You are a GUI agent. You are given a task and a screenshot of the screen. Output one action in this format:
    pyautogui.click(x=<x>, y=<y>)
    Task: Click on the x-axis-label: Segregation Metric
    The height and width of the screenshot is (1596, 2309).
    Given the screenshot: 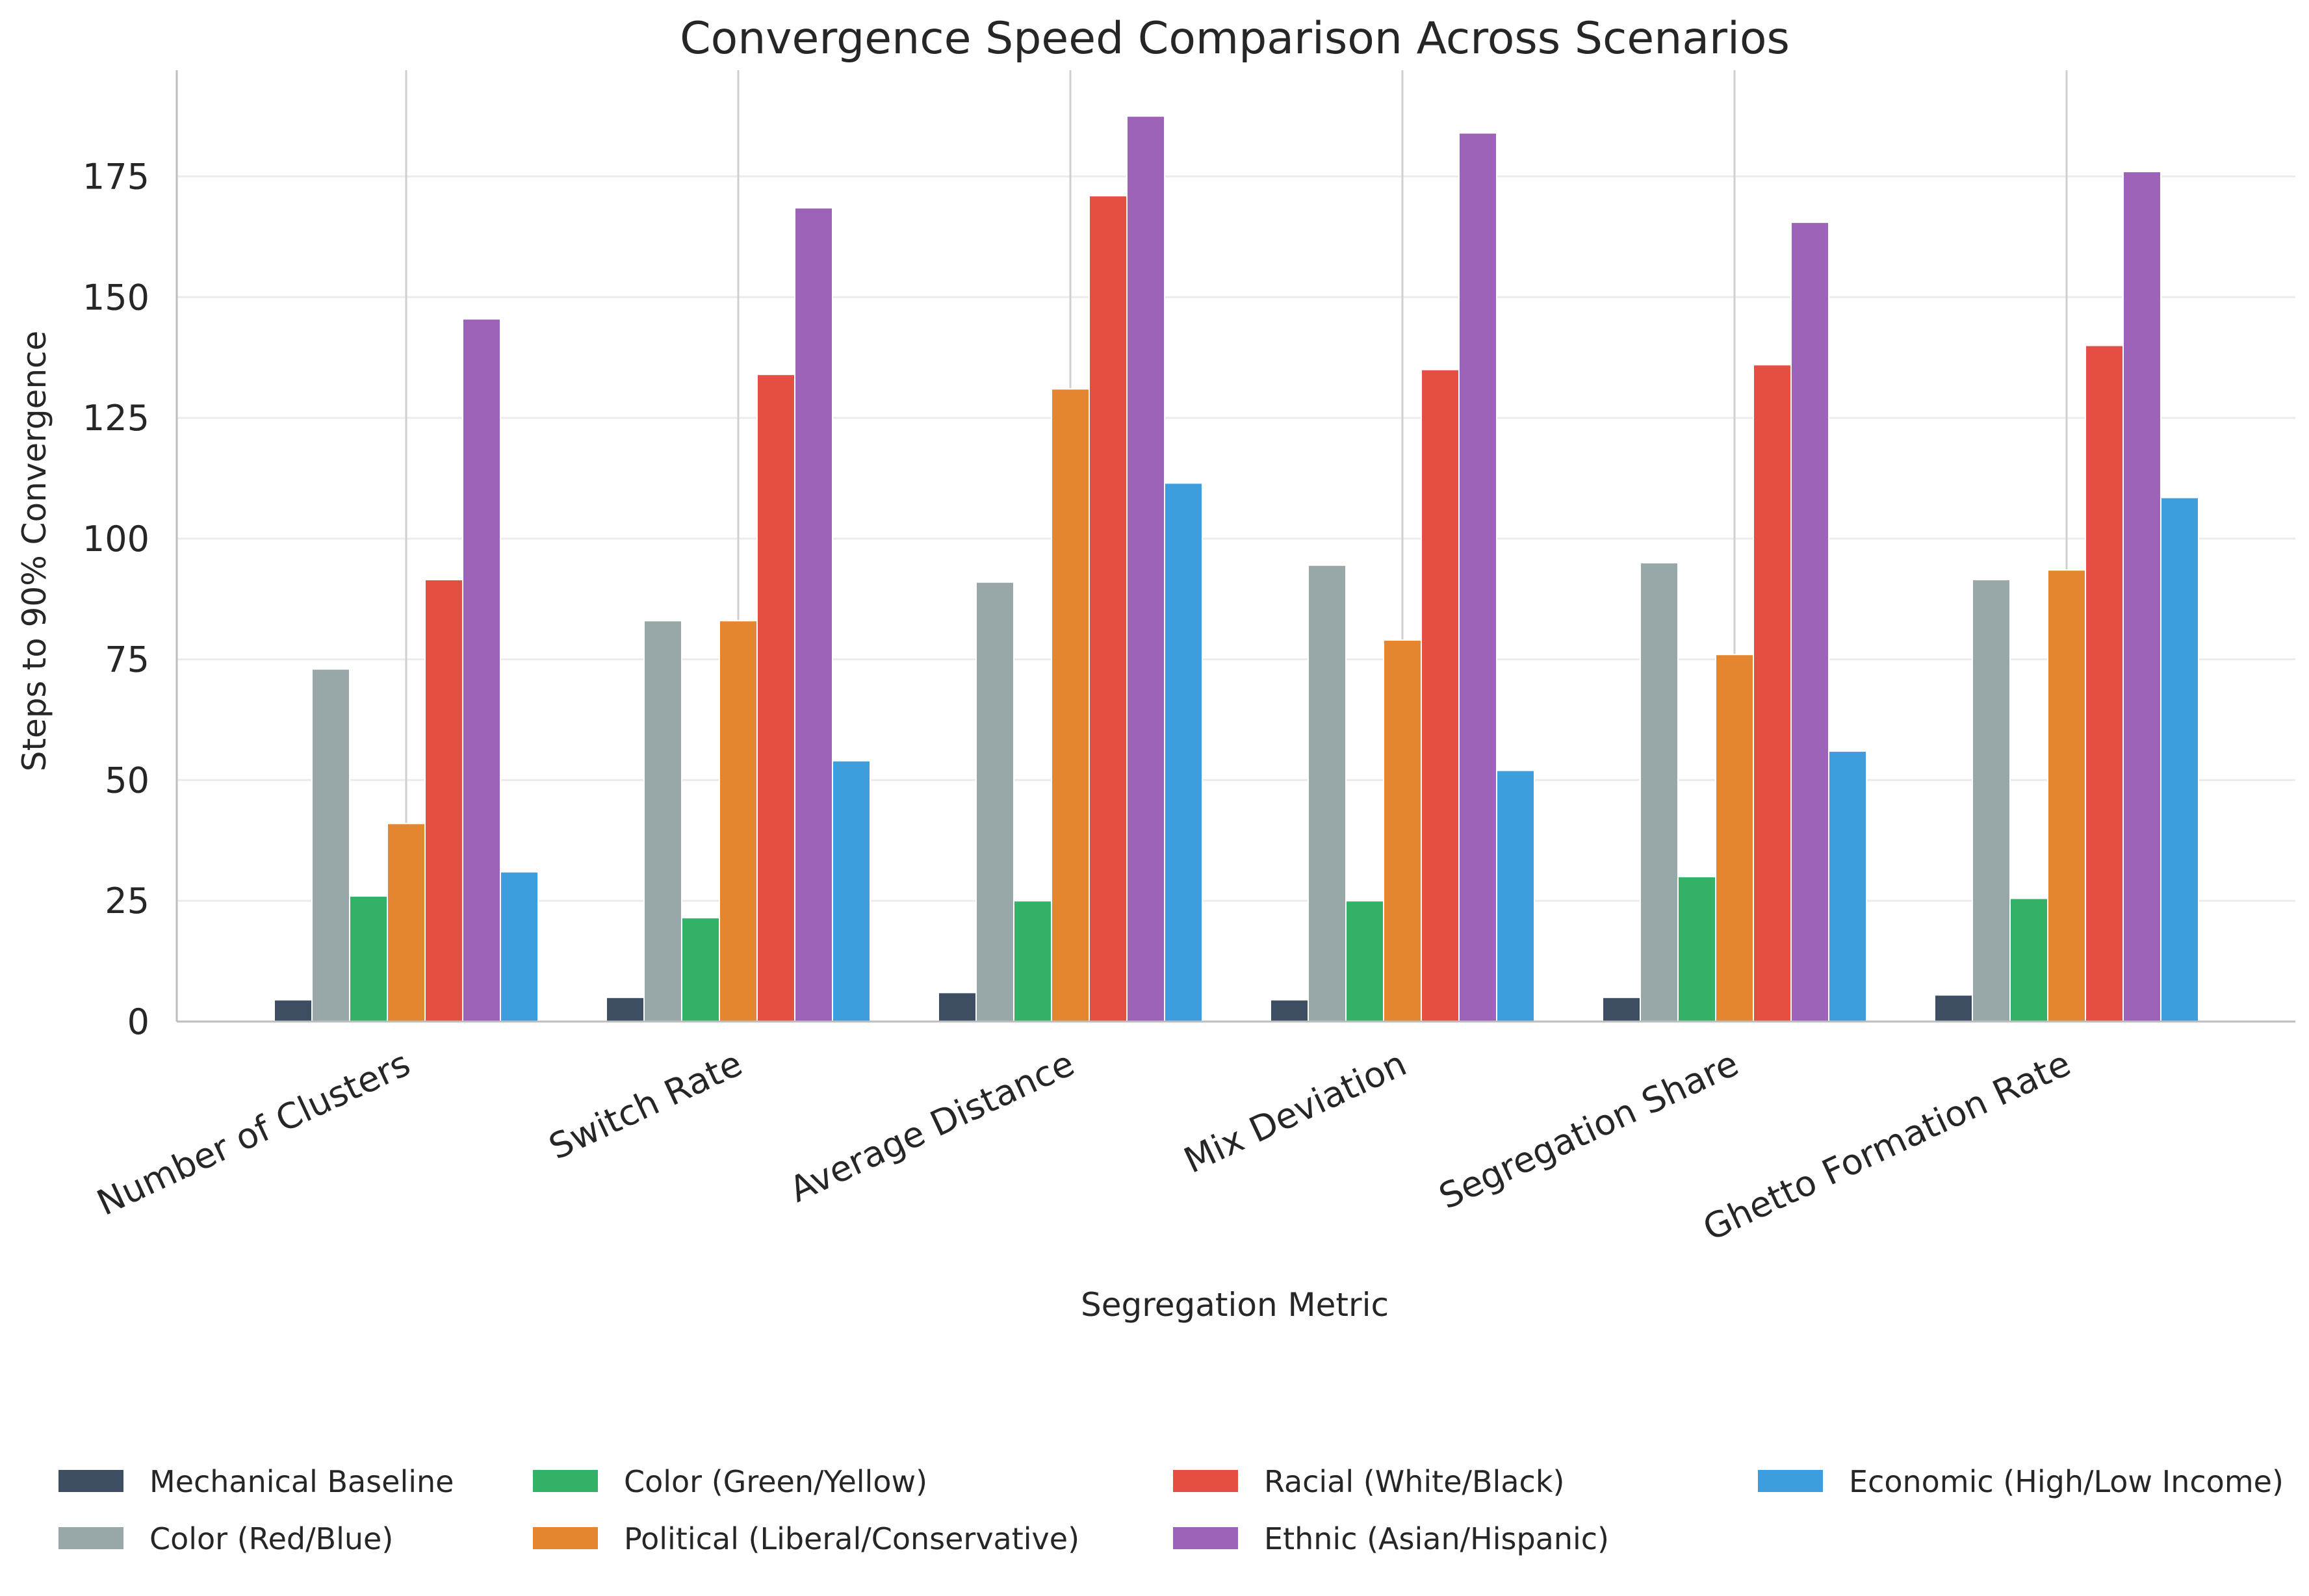 What is the action you would take?
    pyautogui.click(x=1235, y=1305)
    